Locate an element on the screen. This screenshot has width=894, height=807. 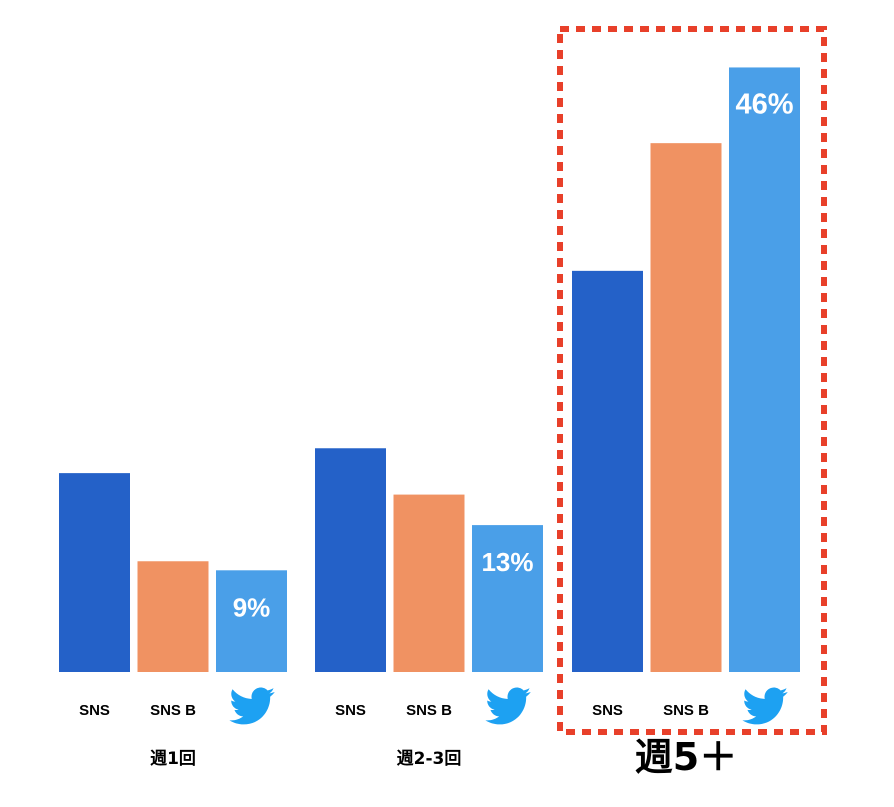
group-label-3: 週5＋ is located at coordinates (686, 757).